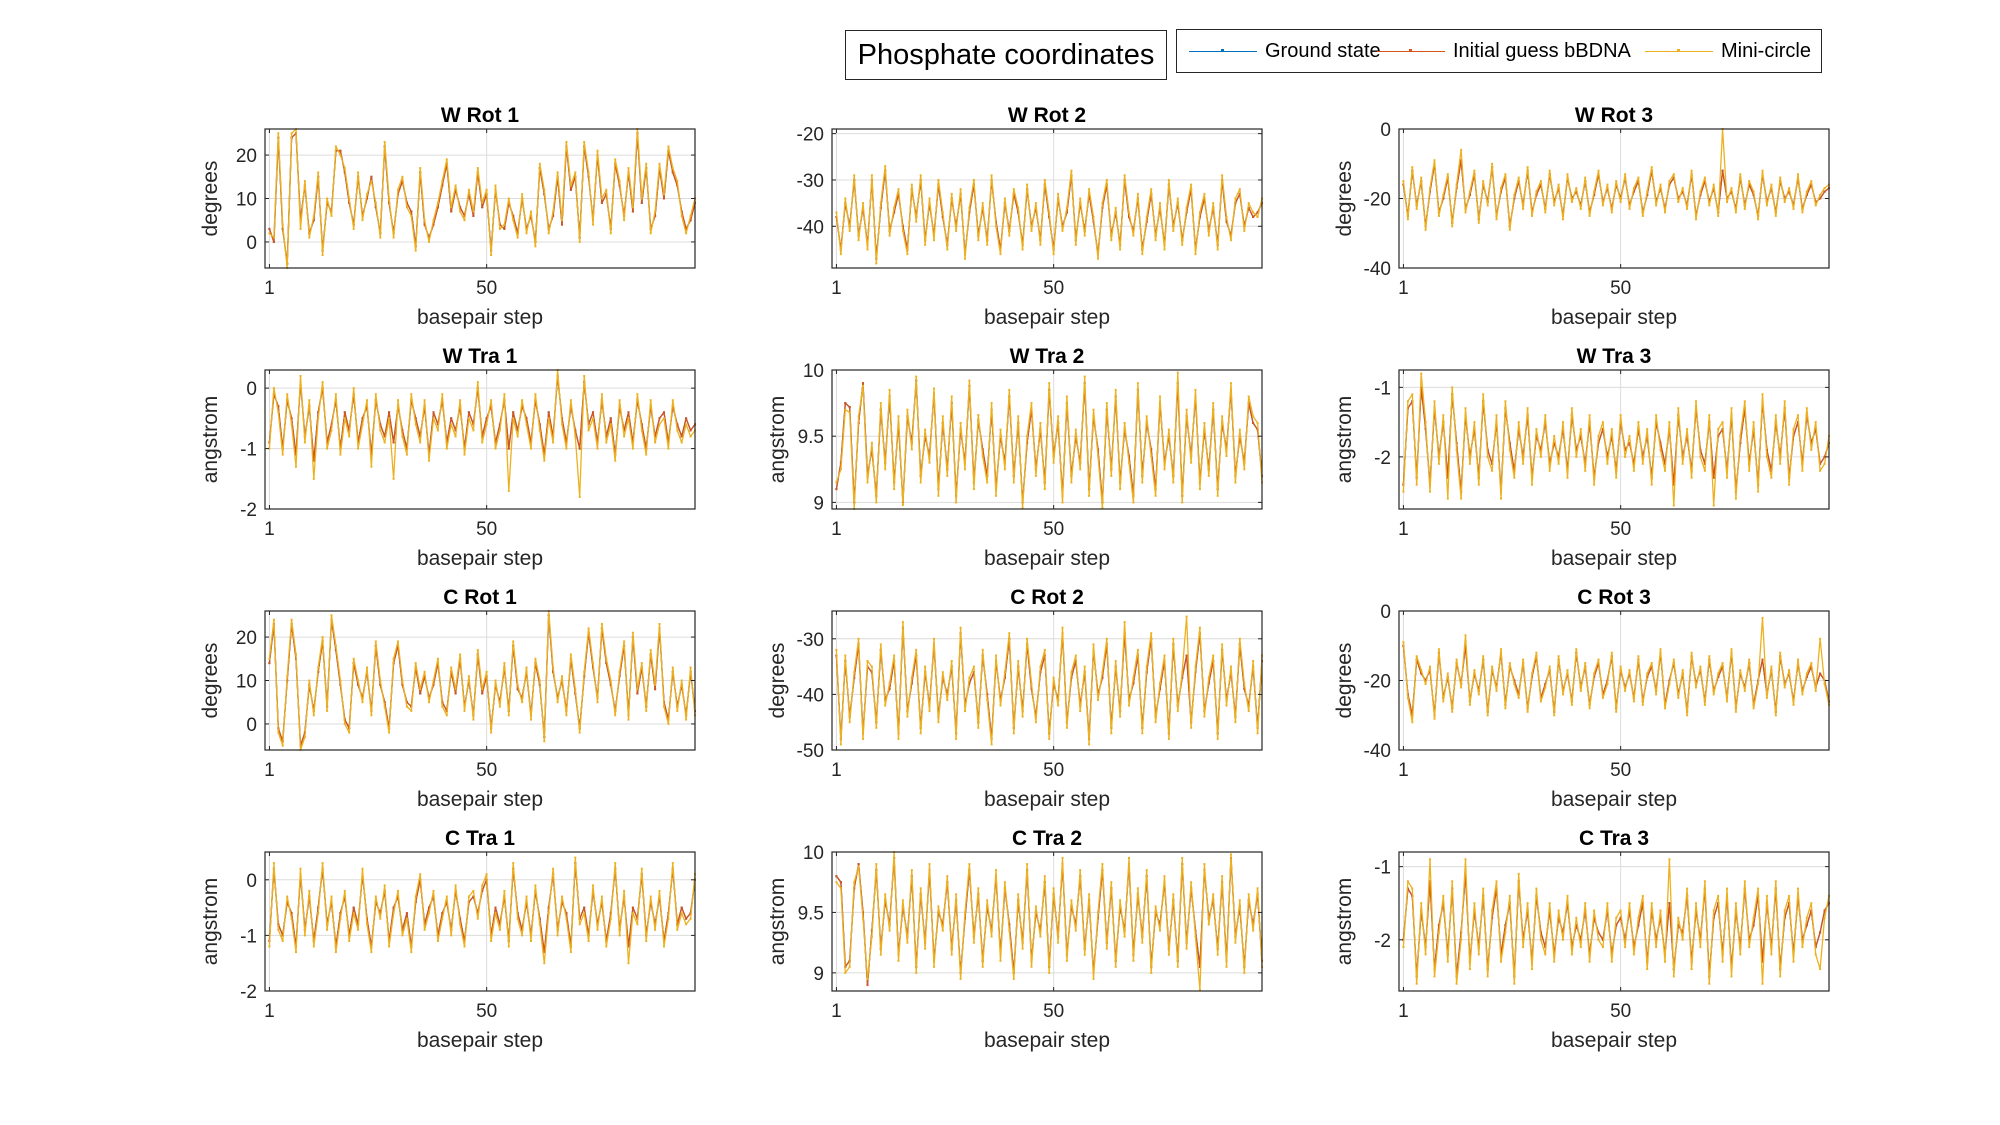  What do you see at coordinates (480, 921) in the screenshot?
I see `axes-box` at bounding box center [480, 921].